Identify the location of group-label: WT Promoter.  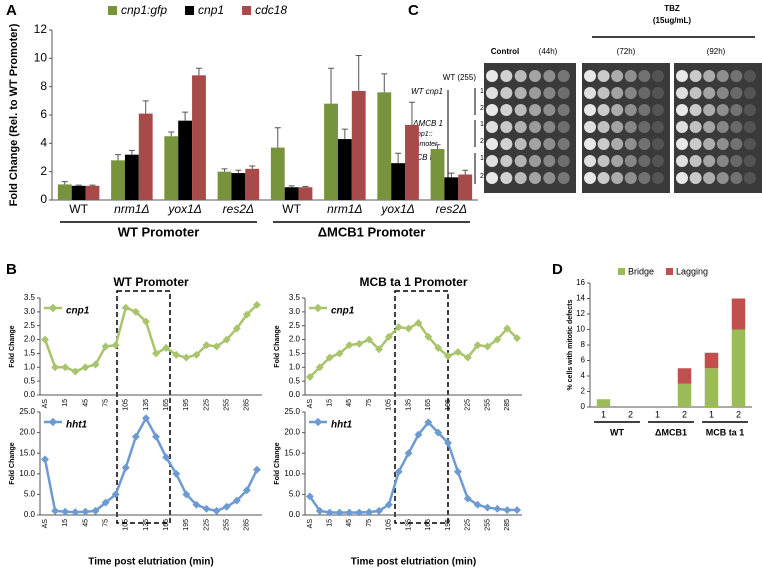
(159, 231).